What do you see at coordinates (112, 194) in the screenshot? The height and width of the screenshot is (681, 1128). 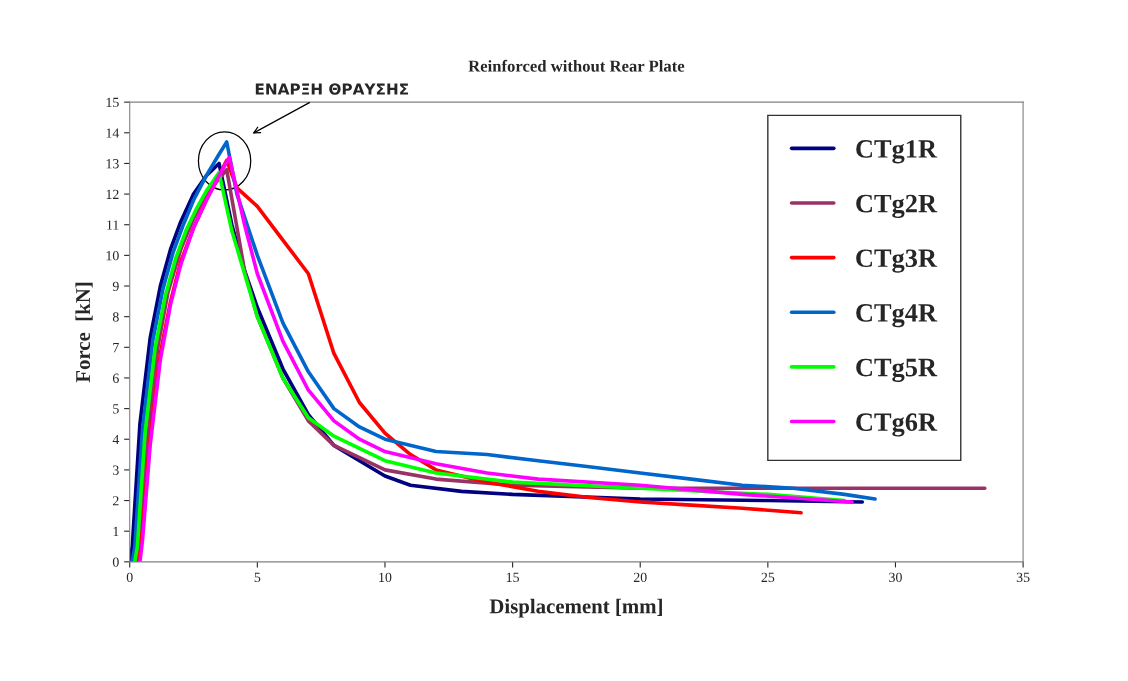 I see `y-tick-label: 12` at bounding box center [112, 194].